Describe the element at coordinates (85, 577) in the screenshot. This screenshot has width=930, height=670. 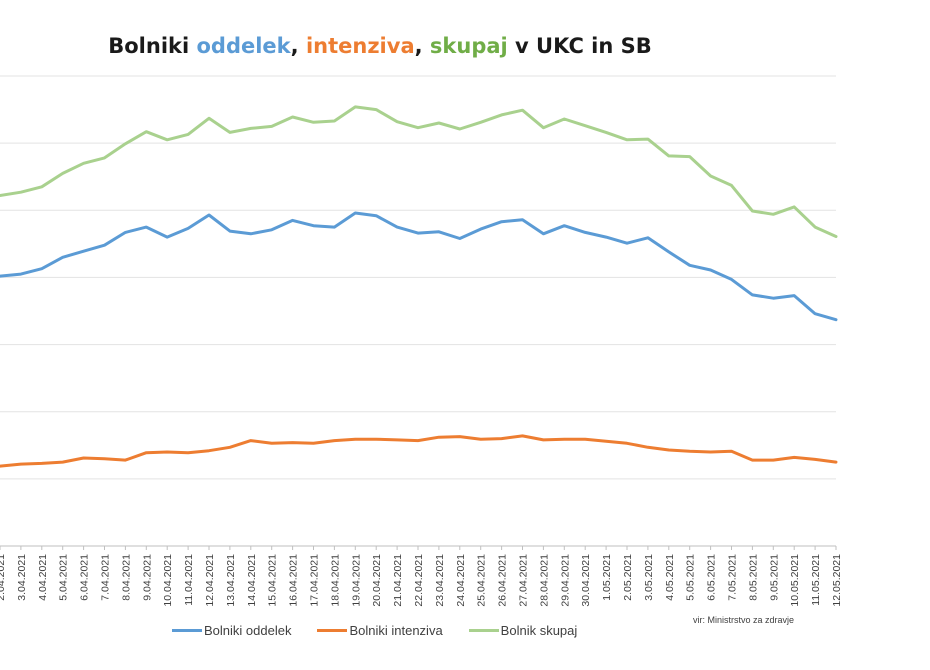
I see `x-tick-label: 6.04.2021` at that location.